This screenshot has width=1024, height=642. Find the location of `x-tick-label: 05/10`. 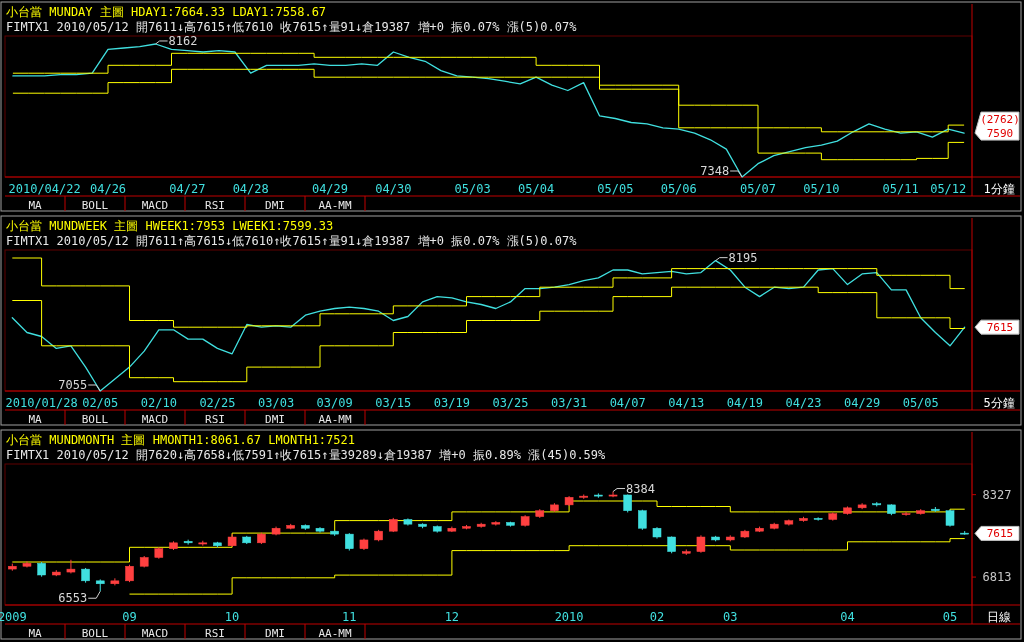

x-tick-label: 05/10 is located at coordinates (821, 189).